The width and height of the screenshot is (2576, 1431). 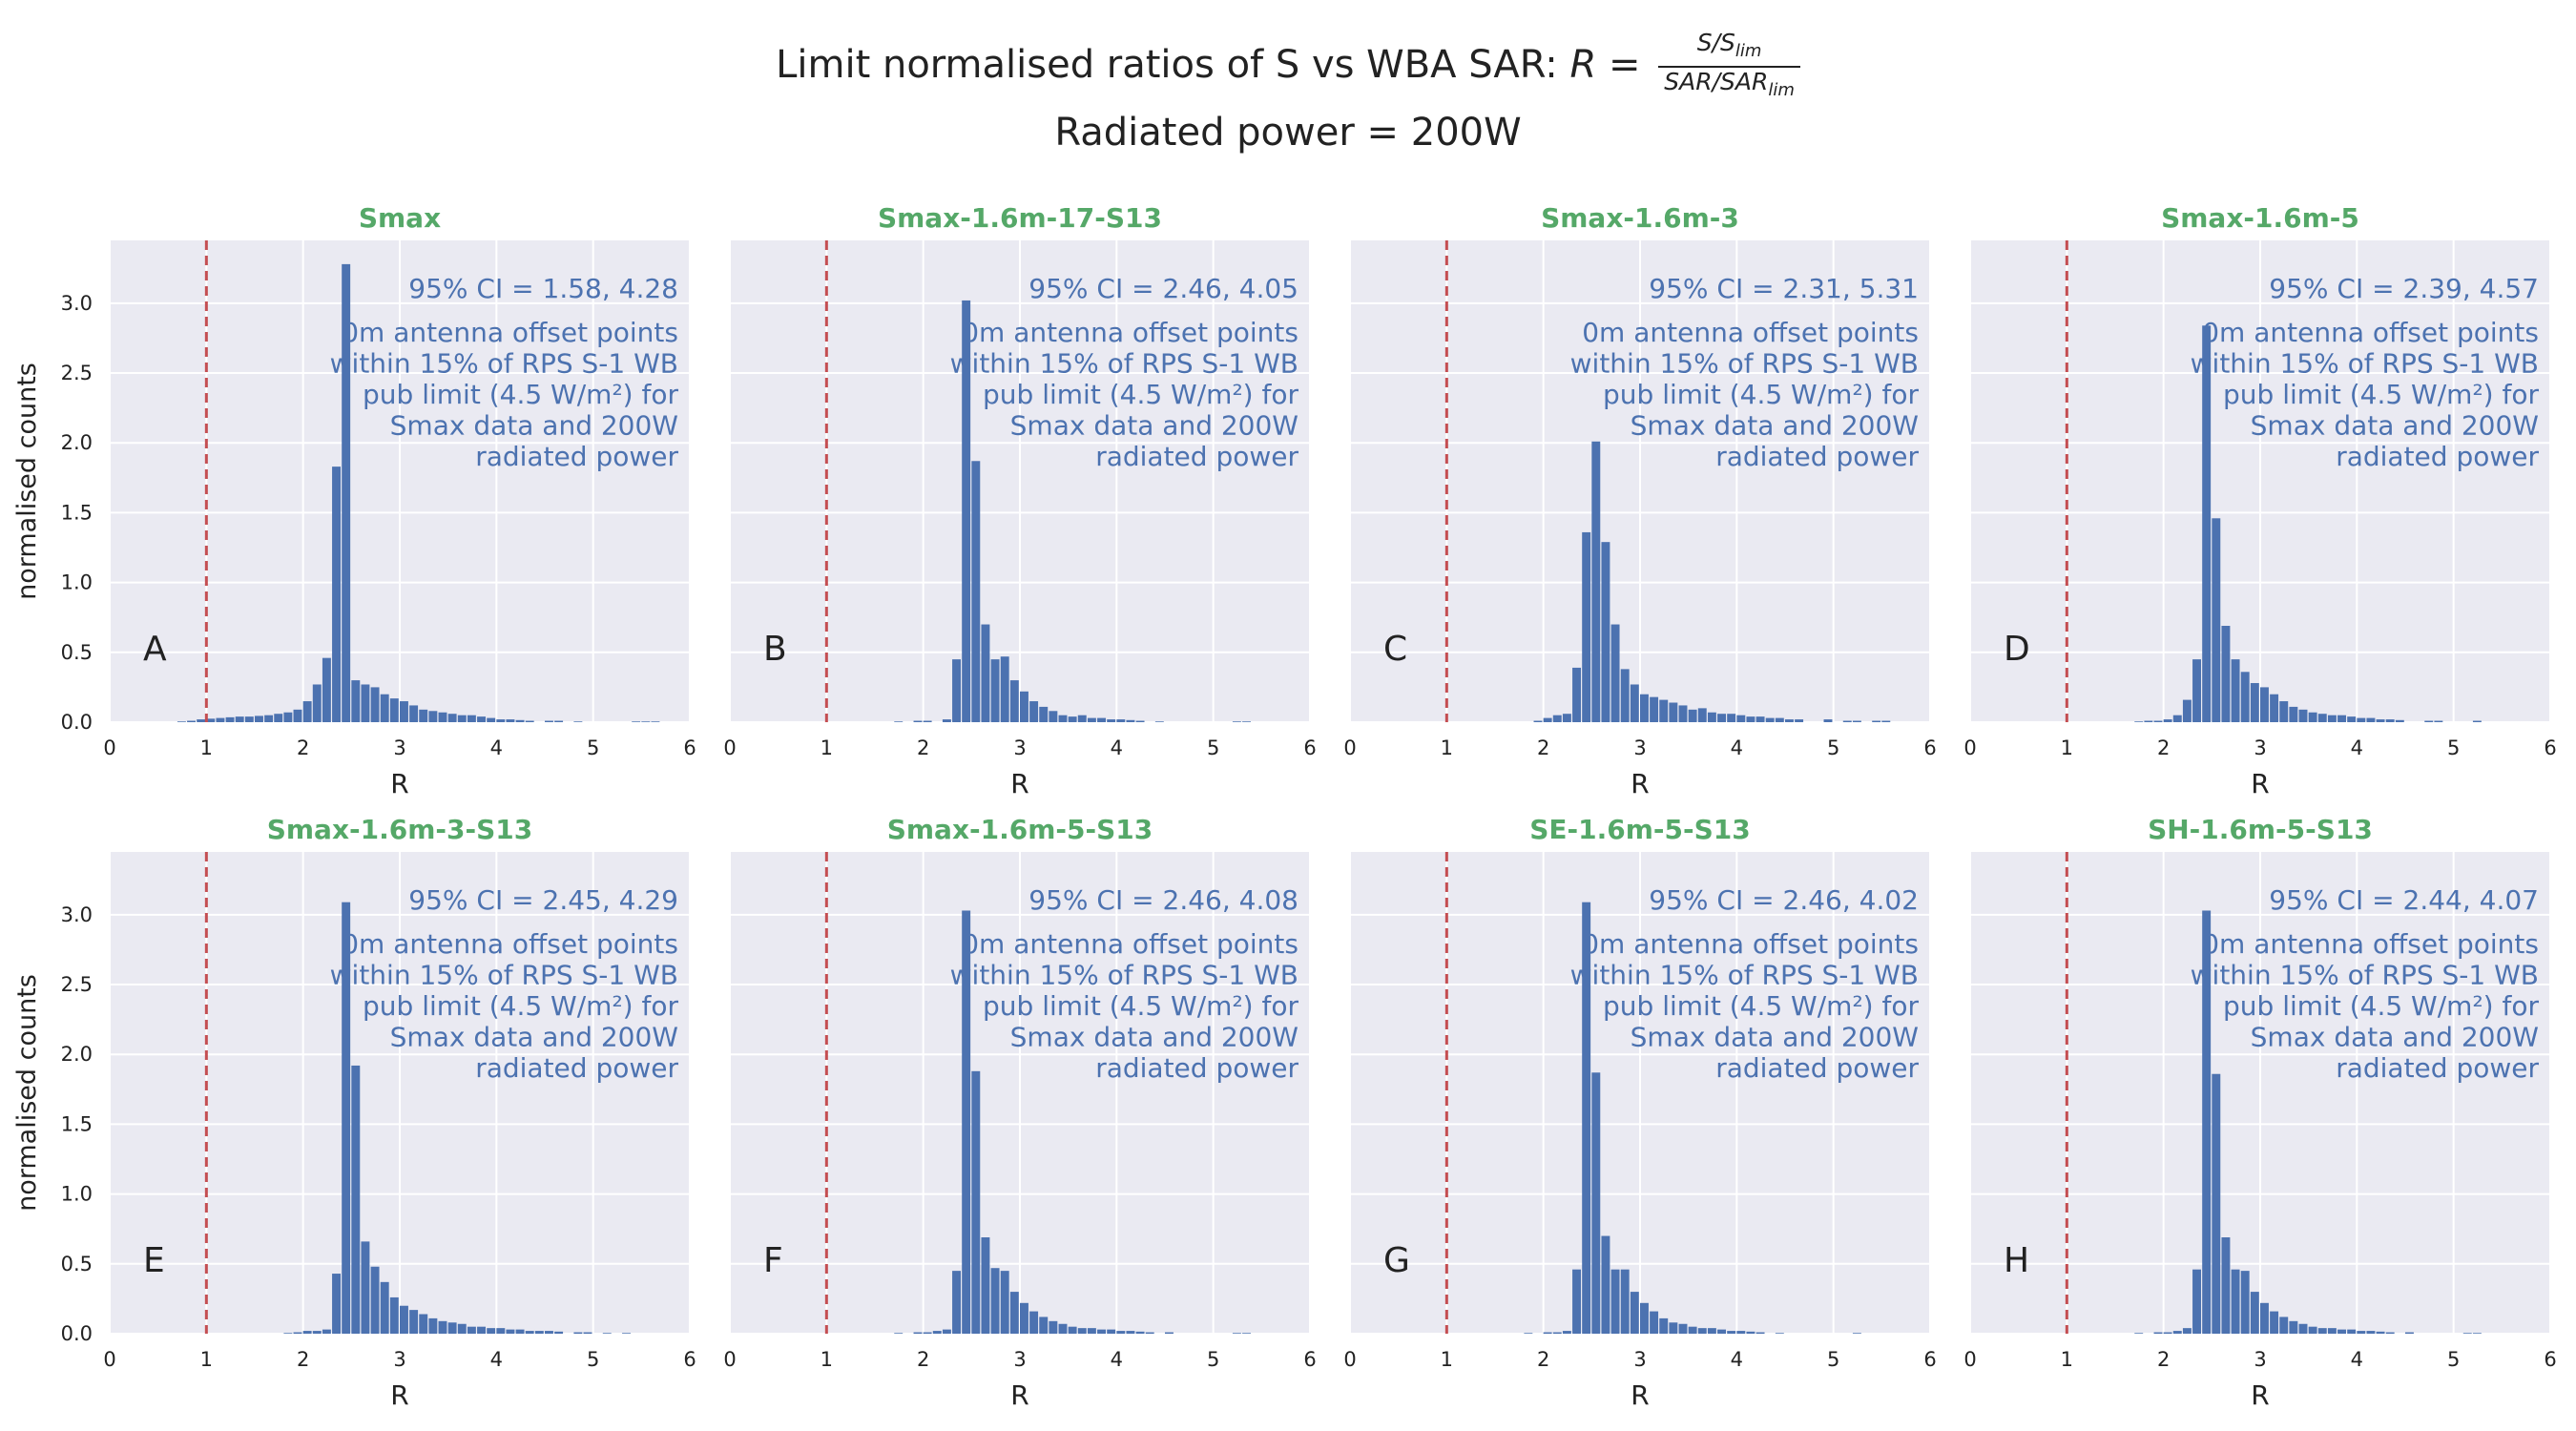 What do you see at coordinates (2260, 829) in the screenshot?
I see `panel-title: SH-1.6m-5-S13` at bounding box center [2260, 829].